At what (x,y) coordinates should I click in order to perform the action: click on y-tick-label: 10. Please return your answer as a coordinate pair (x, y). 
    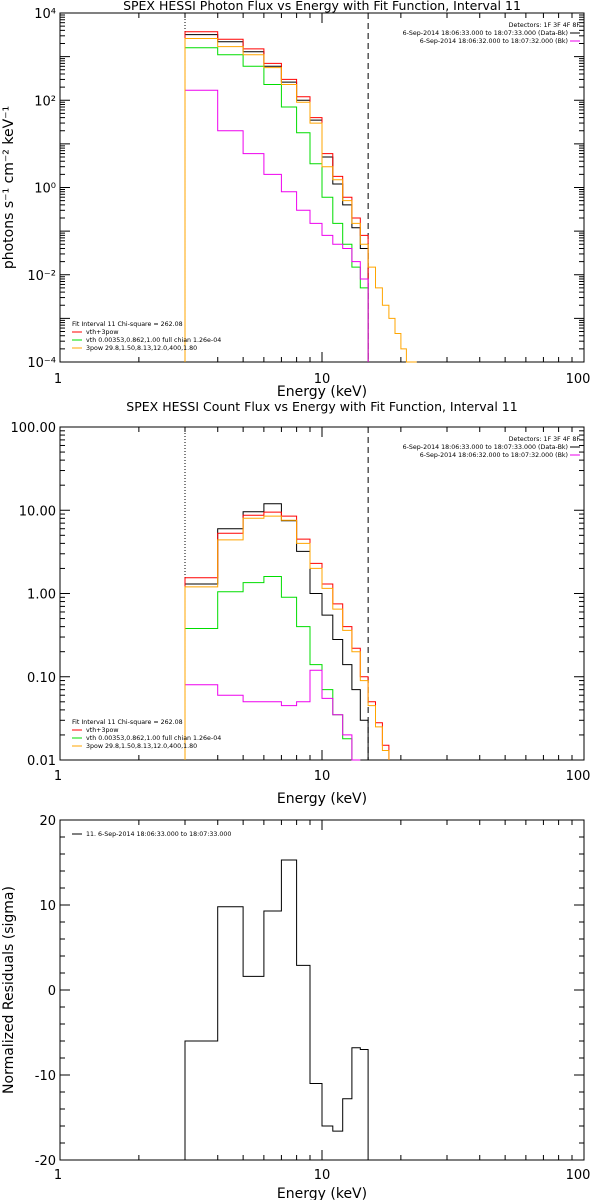
    Looking at the image, I should click on (47, 906).